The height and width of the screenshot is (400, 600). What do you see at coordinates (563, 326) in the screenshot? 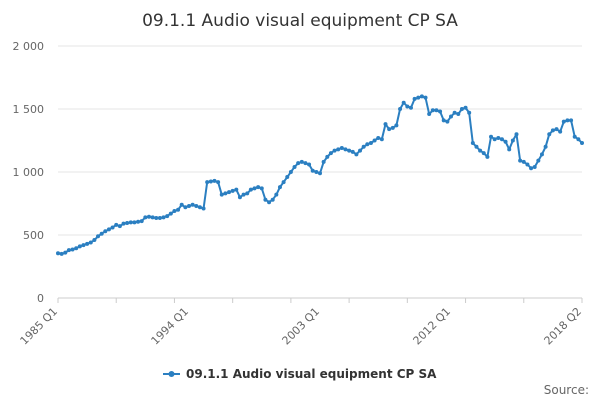
I see `x-tick-label: 2018 Q2` at bounding box center [563, 326].